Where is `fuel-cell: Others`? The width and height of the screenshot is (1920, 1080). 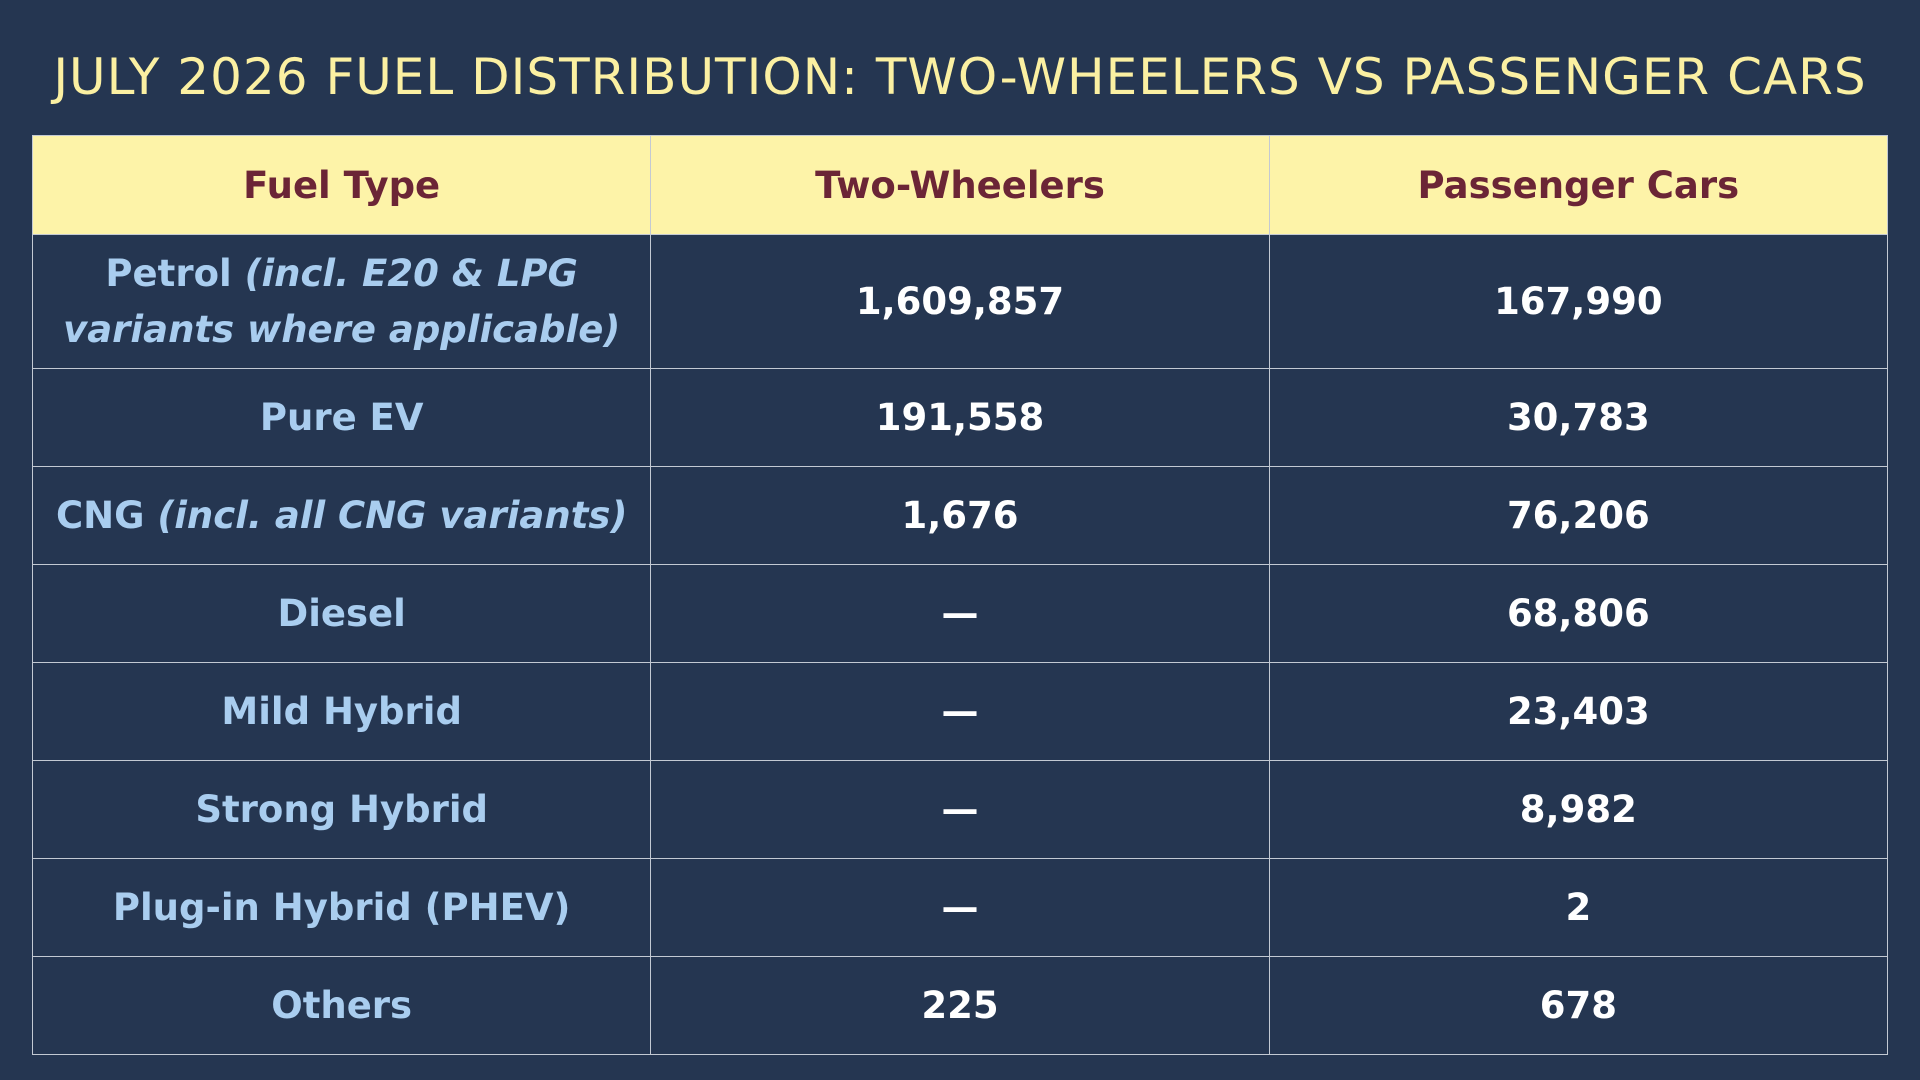
fuel-cell: Others is located at coordinates (341, 1005).